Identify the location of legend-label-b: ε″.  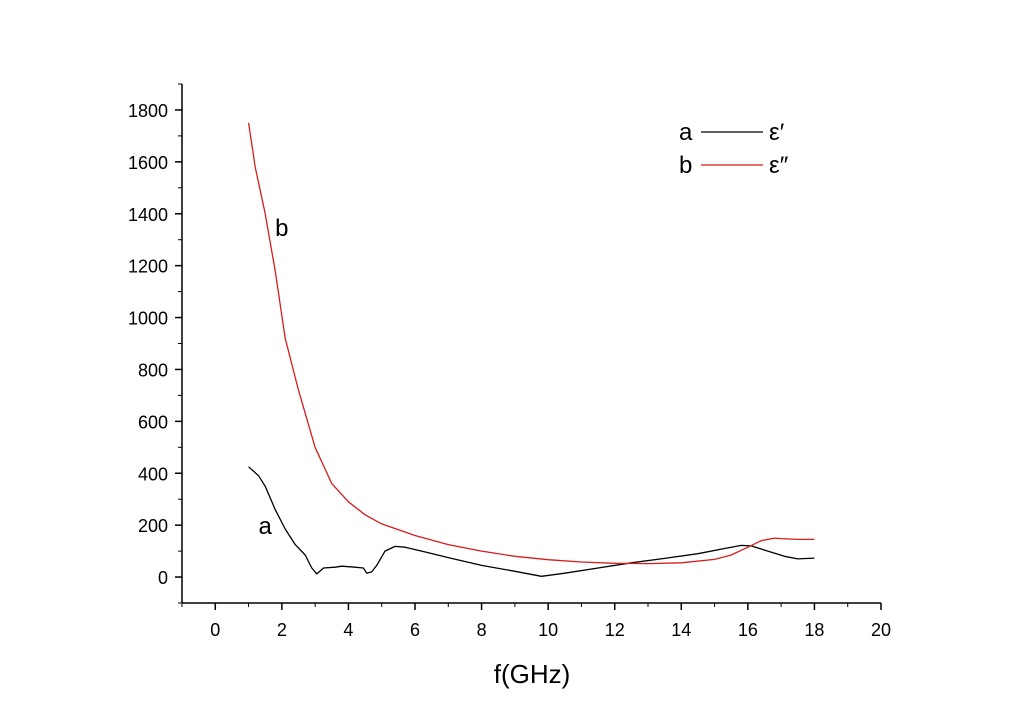
(779, 165).